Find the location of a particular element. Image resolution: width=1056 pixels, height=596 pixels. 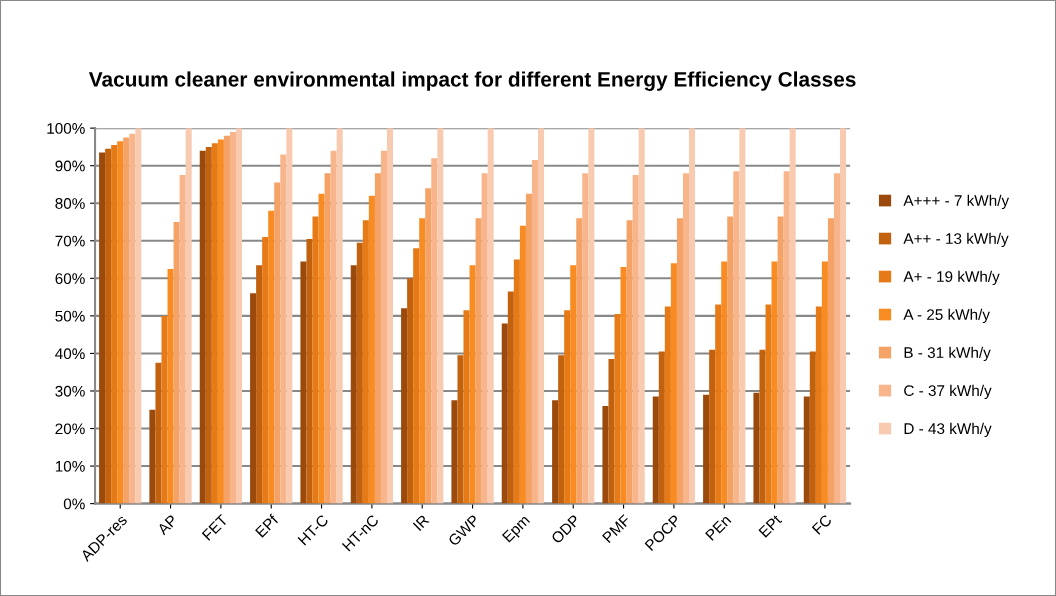

y-tick-label: 100% is located at coordinates (66, 128).